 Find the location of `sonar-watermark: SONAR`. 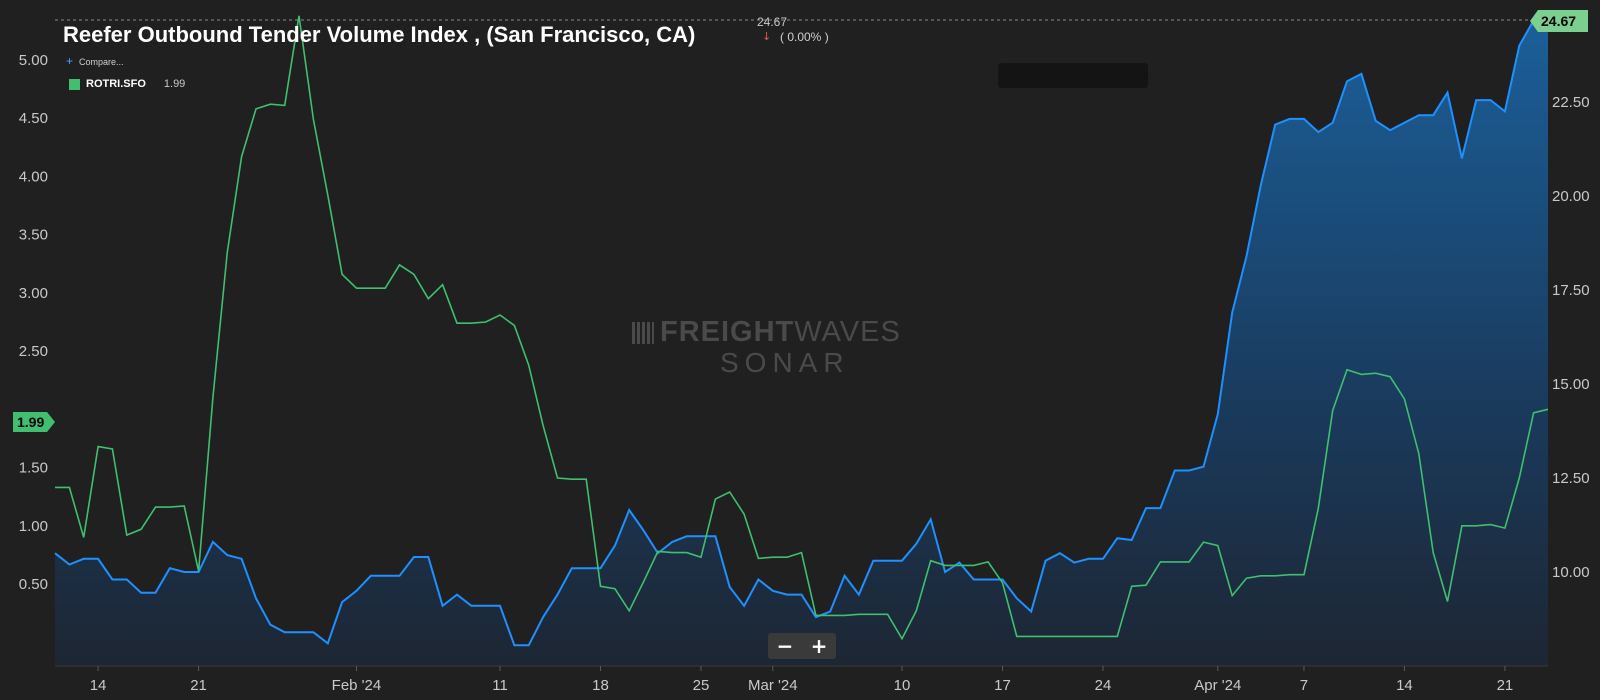

sonar-watermark: SONAR is located at coordinates (785, 362).